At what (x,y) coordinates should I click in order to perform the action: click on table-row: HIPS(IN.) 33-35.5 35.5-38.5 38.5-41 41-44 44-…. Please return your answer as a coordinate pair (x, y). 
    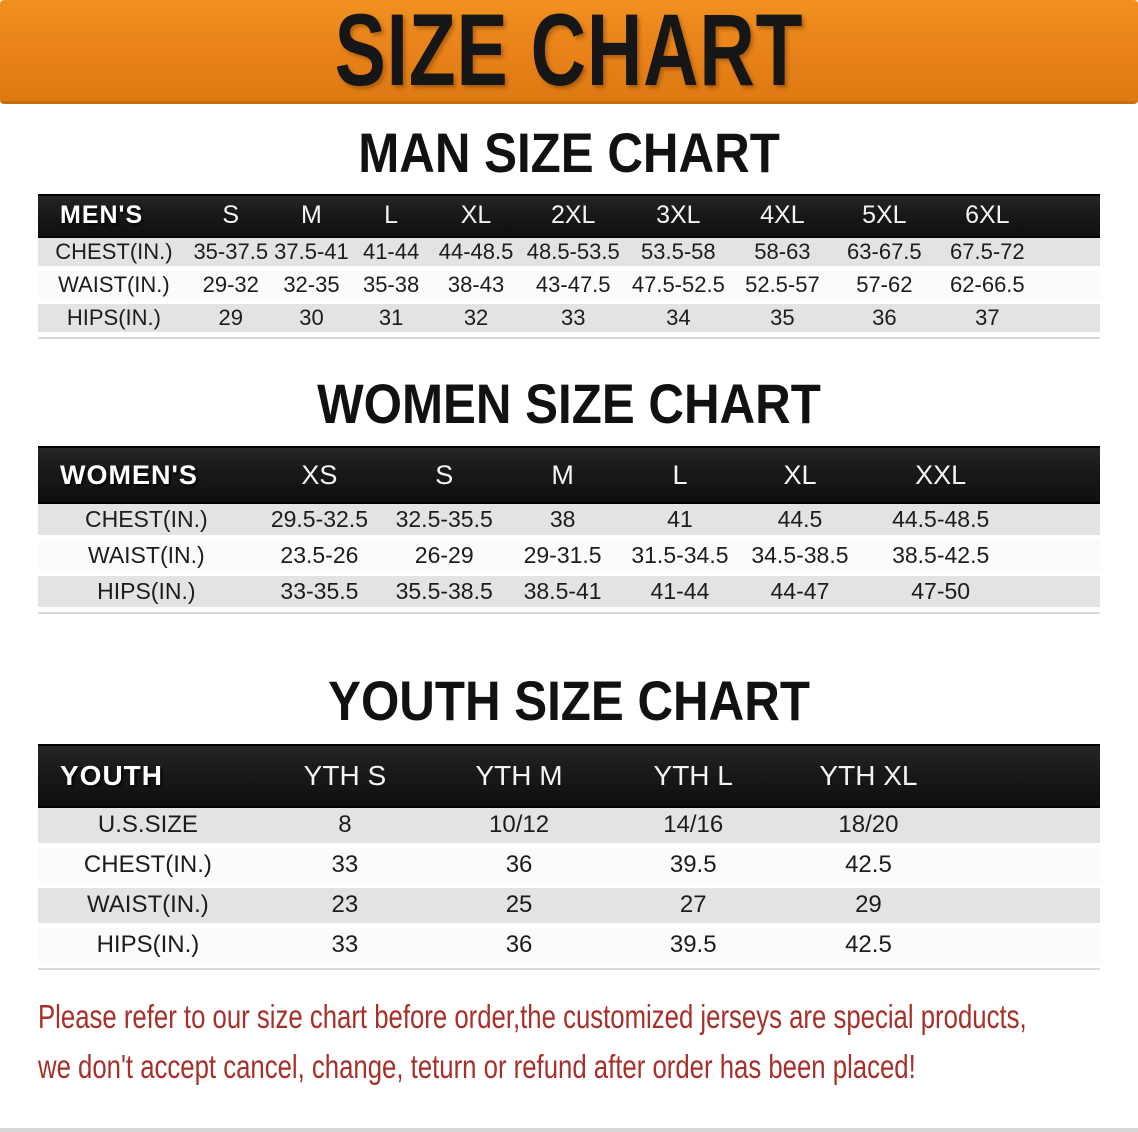
    Looking at the image, I should click on (569, 594).